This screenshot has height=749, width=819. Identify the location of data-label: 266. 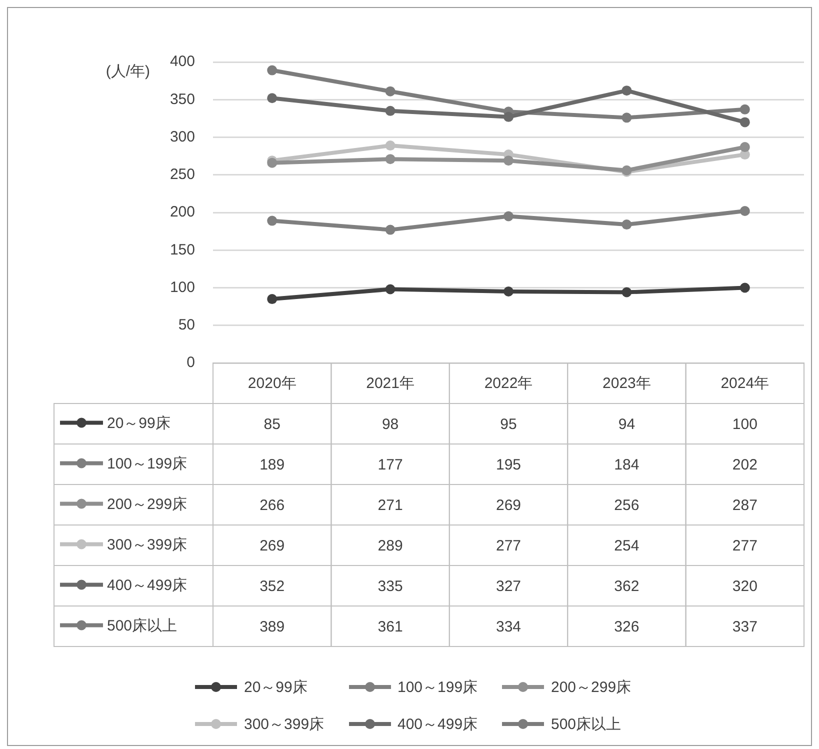
(272, 505).